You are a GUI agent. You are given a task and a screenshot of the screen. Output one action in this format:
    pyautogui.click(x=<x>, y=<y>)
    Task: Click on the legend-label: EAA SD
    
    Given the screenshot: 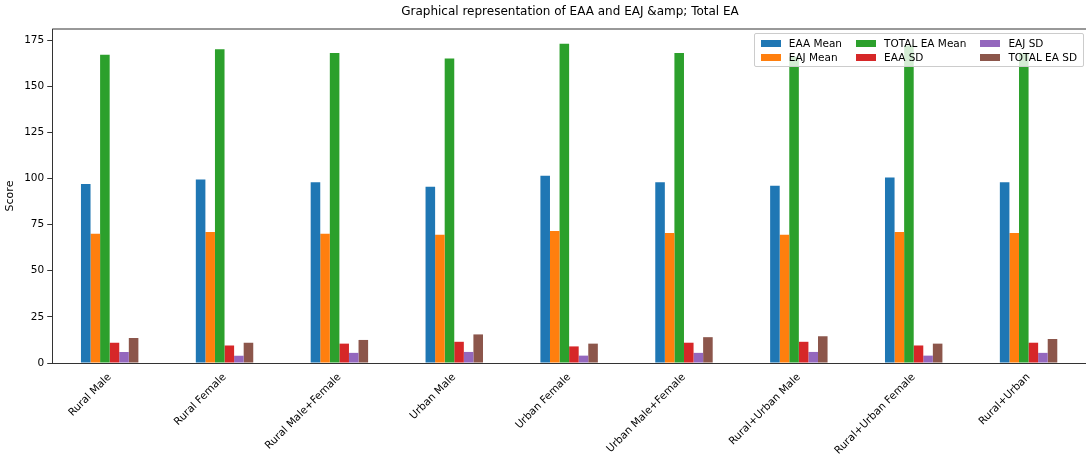 What is the action you would take?
    pyautogui.click(x=904, y=57)
    